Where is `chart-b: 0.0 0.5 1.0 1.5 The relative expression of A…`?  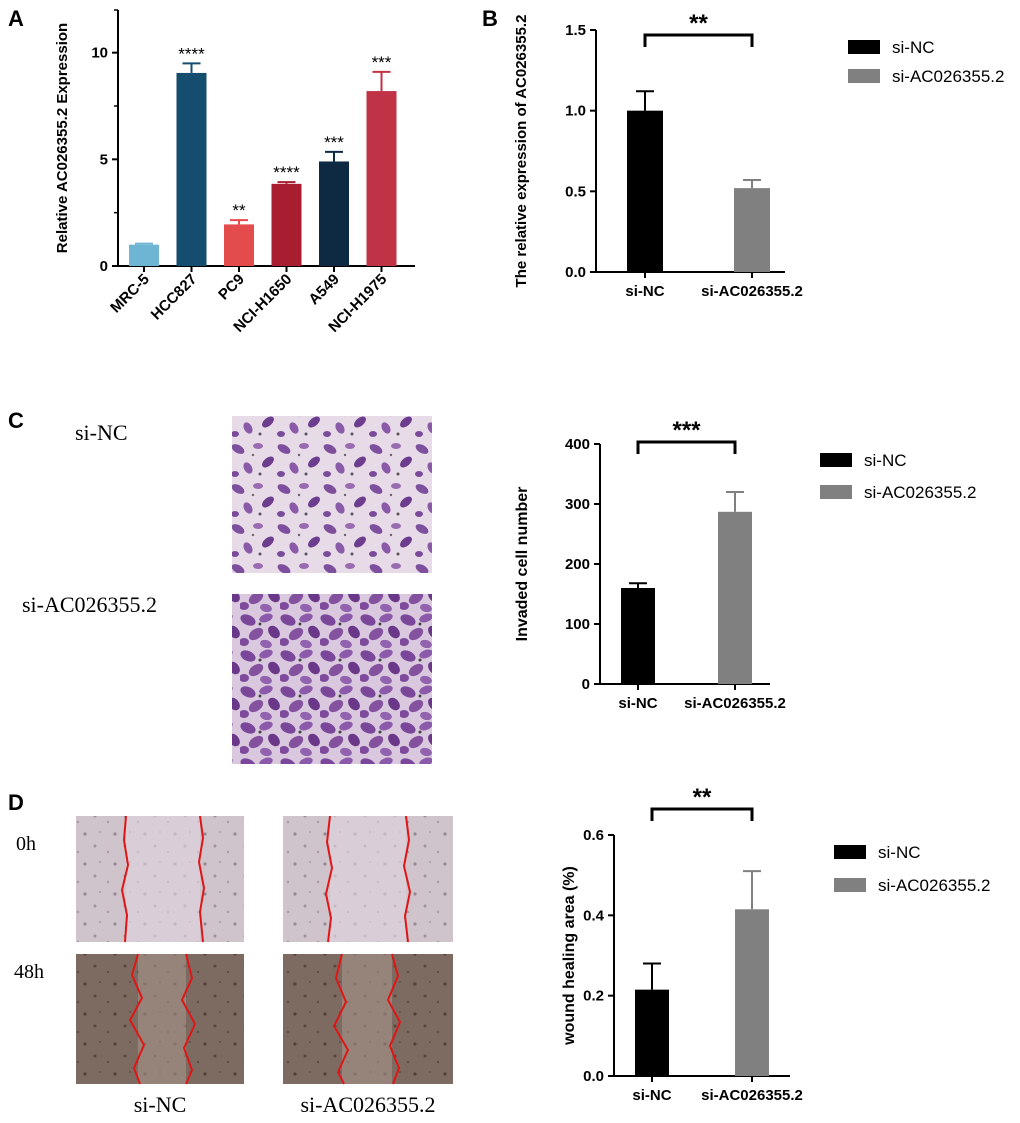 chart-b: 0.0 0.5 1.0 1.5 The relative expression of A… is located at coordinates (758, 155).